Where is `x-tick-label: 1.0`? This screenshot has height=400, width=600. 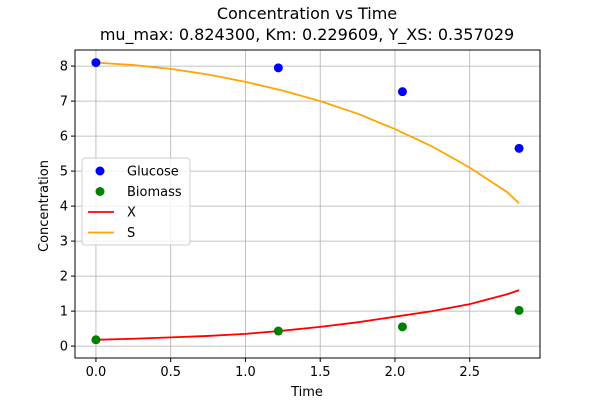
x-tick-label: 1.0 is located at coordinates (245, 372).